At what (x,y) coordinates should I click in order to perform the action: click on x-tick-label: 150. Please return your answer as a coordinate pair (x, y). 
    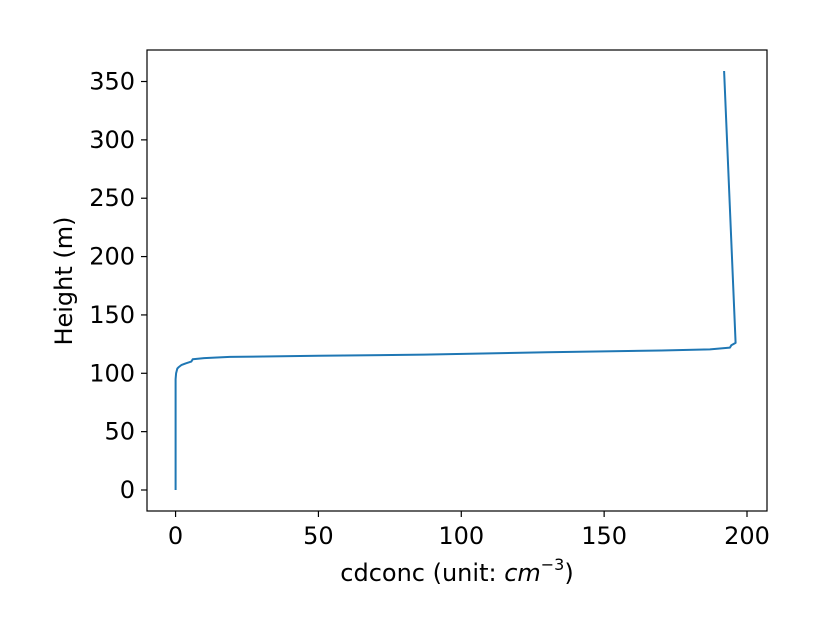
    Looking at the image, I should click on (604, 536).